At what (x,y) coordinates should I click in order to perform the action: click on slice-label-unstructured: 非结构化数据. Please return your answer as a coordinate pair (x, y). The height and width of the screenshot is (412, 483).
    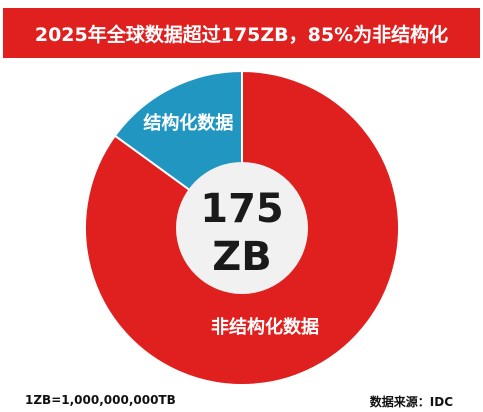
    Looking at the image, I should click on (265, 327).